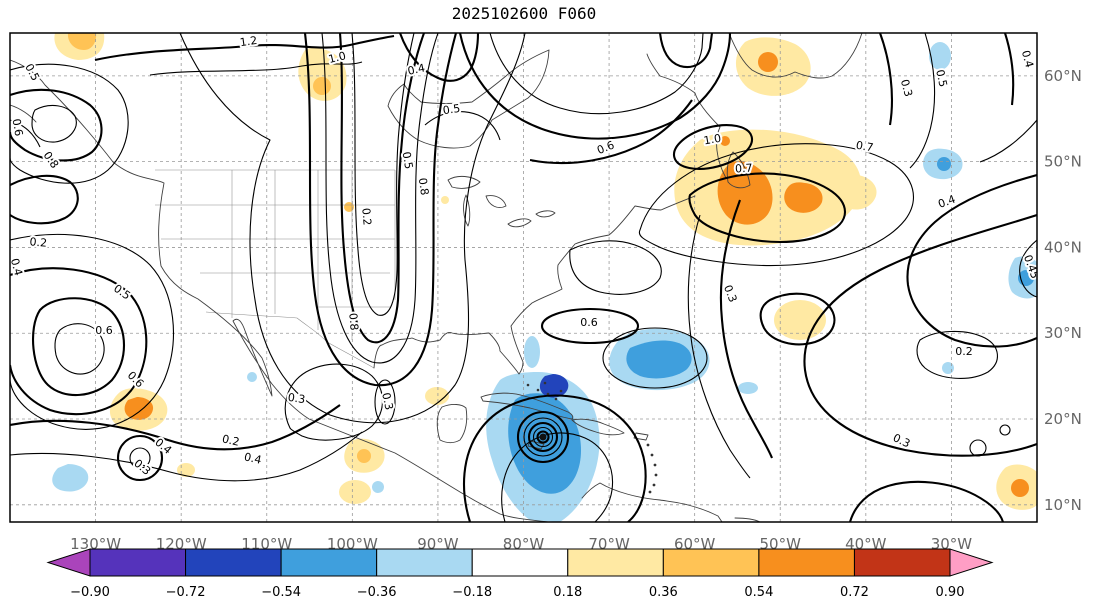  I want to click on cyclone-contour-ring, so click(543, 437).